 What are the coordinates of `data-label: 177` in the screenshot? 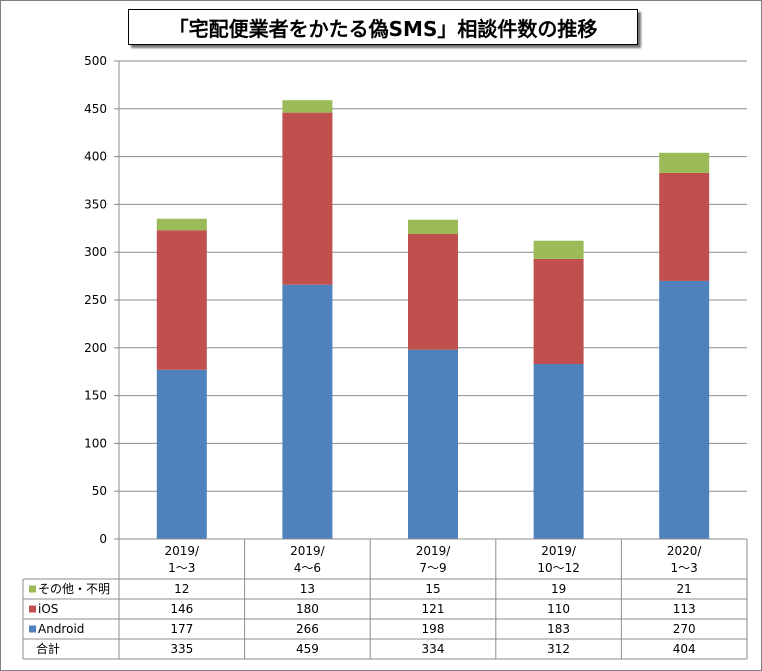 It's located at (181, 629).